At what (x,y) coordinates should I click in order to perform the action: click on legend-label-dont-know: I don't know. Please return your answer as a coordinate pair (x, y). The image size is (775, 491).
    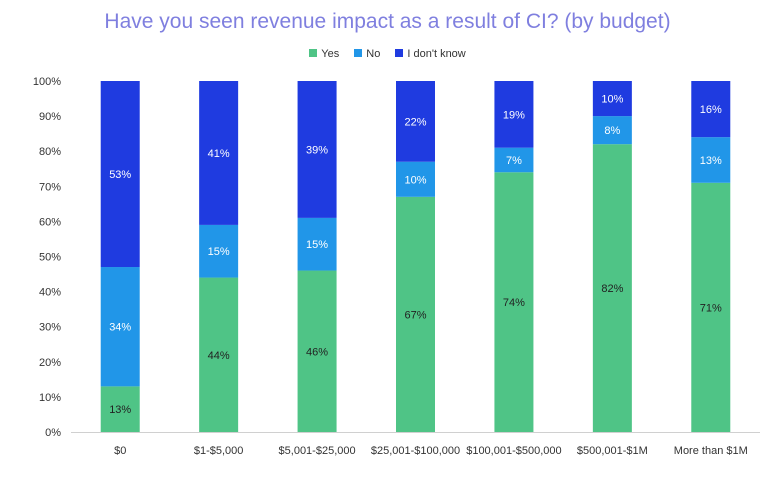
    Looking at the image, I should click on (436, 54).